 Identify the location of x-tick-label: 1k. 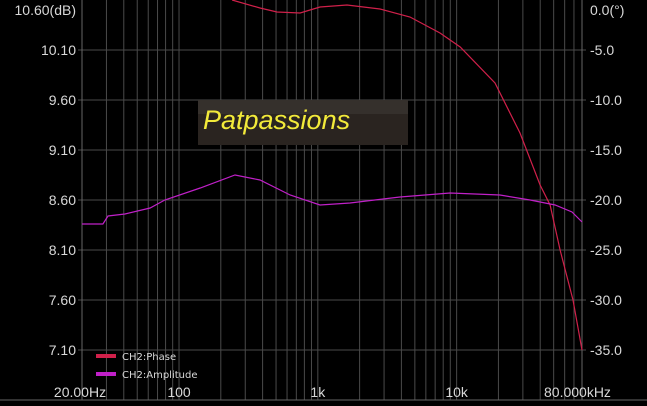
(318, 392).